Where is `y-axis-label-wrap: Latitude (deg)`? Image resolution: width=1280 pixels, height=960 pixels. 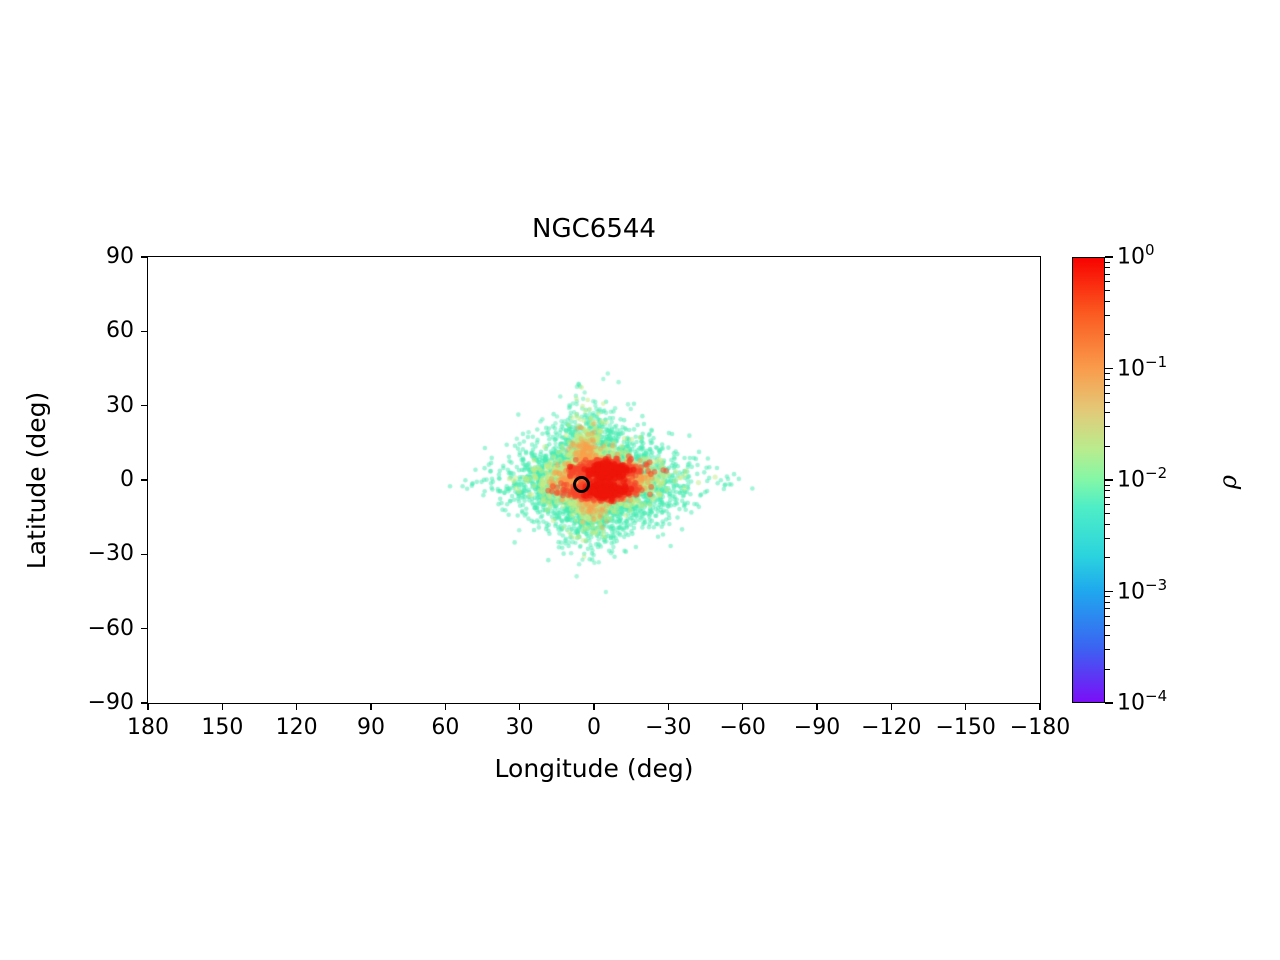
y-axis-label-wrap: Latitude (deg) is located at coordinates (37, 480).